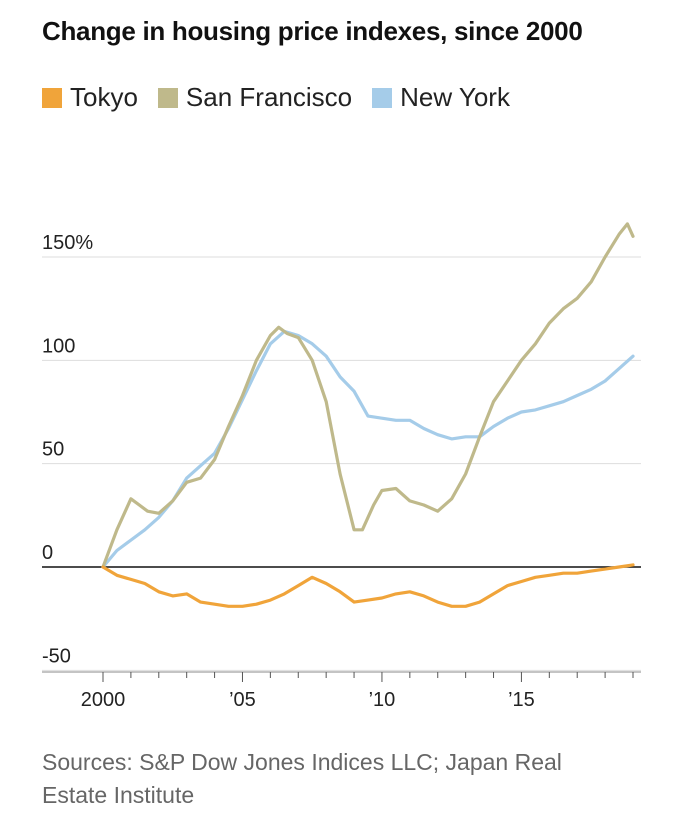 This screenshot has height=826, width=674. What do you see at coordinates (52, 97) in the screenshot?
I see `legend-swatch-tokyo` at bounding box center [52, 97].